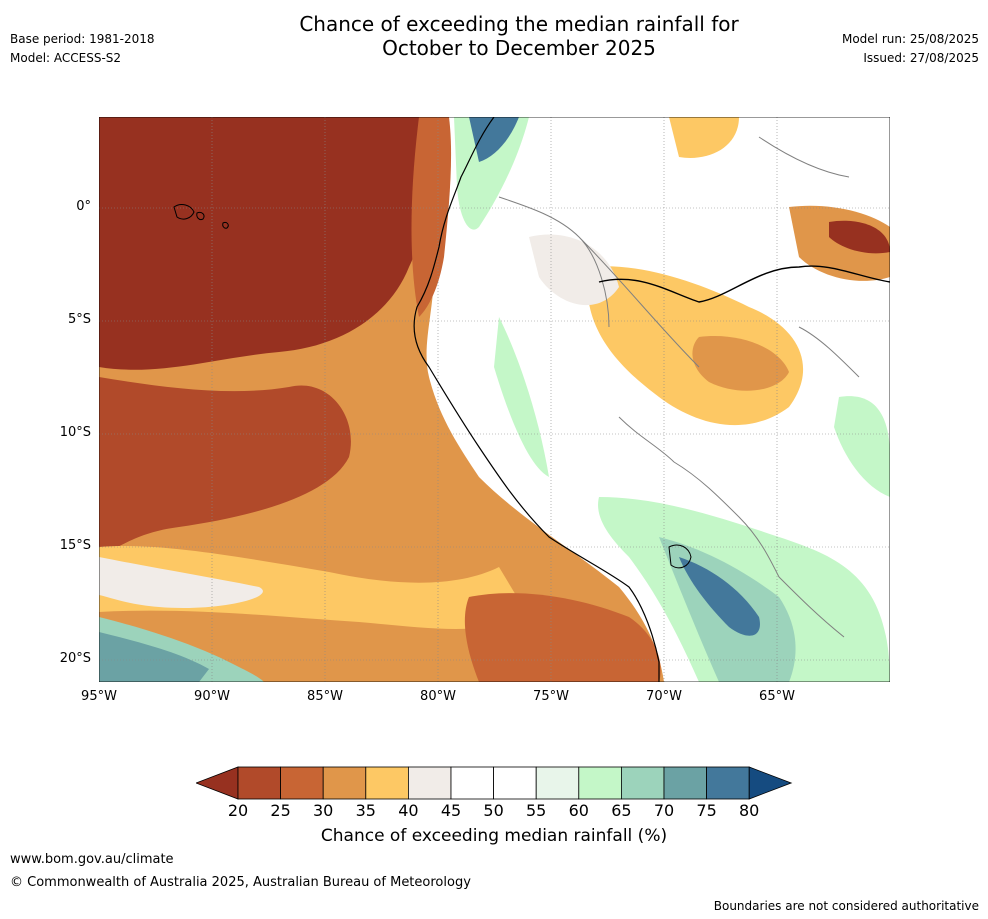 Image resolution: width=988 pixels, height=919 pixels. I want to click on colorbar-tick-label: 40, so click(408, 810).